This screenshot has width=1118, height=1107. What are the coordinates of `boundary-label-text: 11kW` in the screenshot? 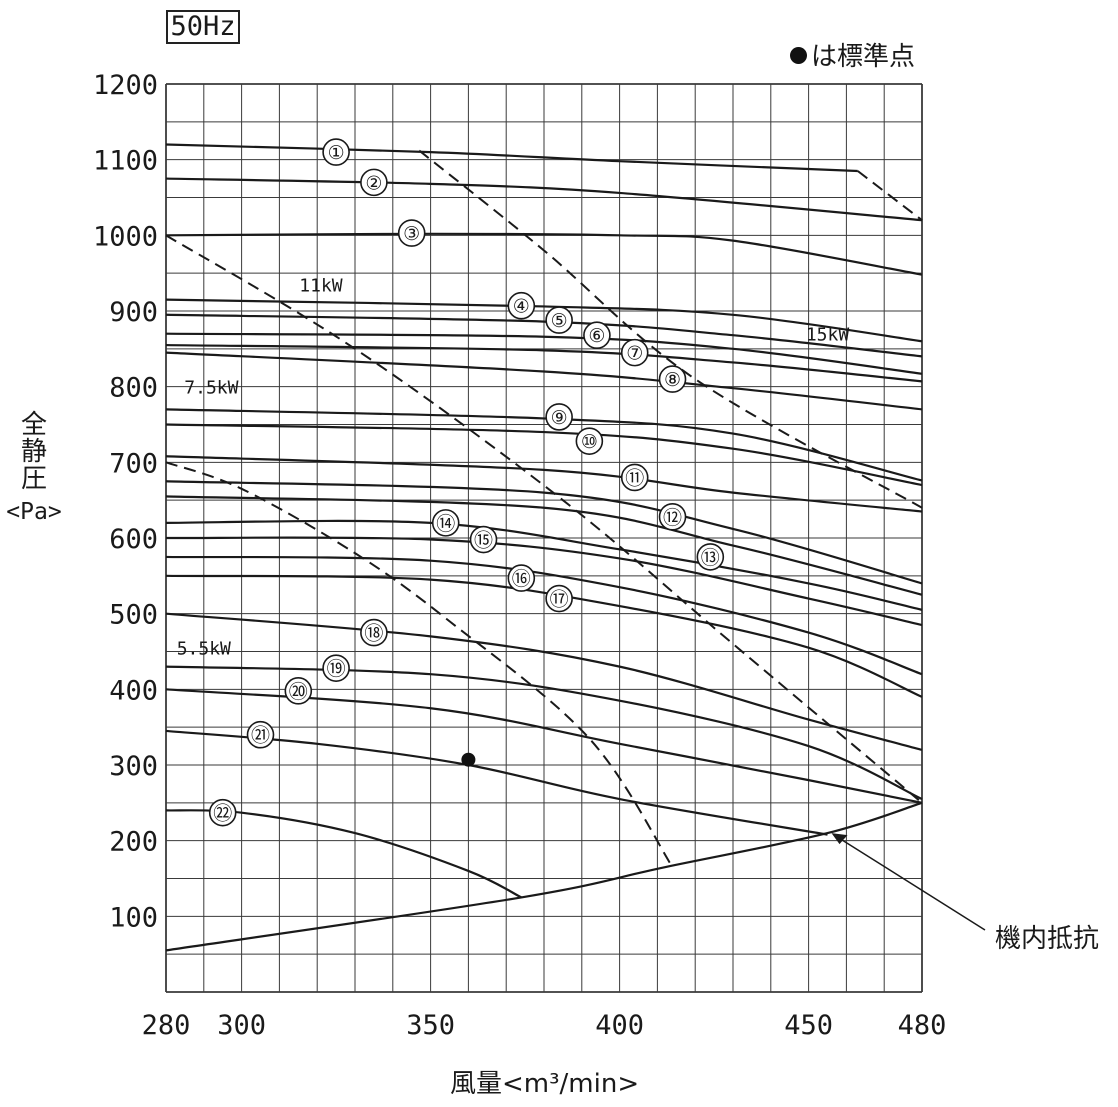 It's located at (321, 286).